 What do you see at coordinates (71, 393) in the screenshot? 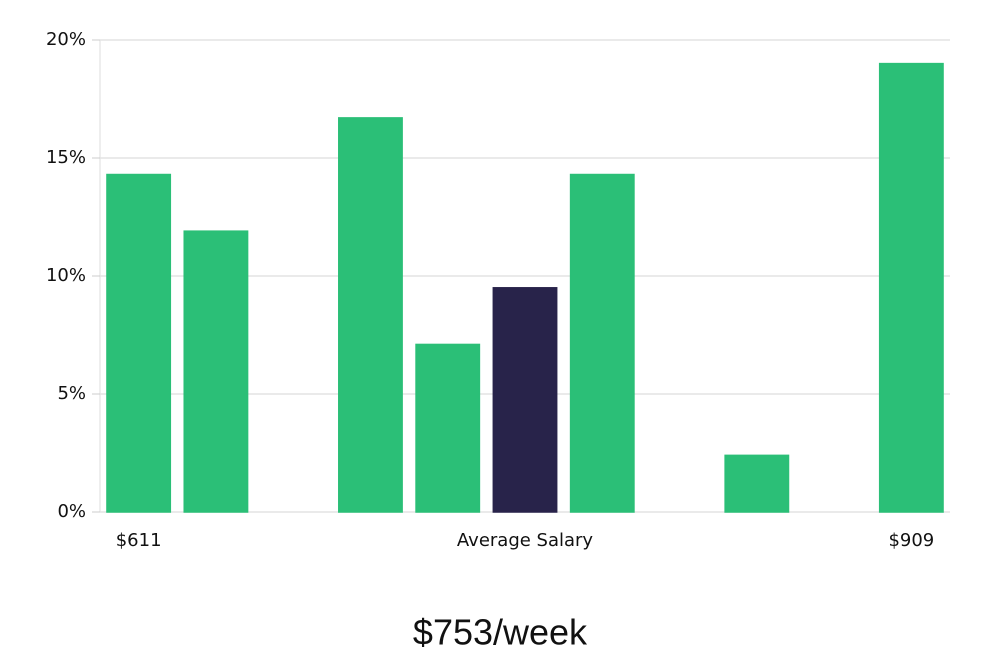
I see `y-tick-label: 5%` at bounding box center [71, 393].